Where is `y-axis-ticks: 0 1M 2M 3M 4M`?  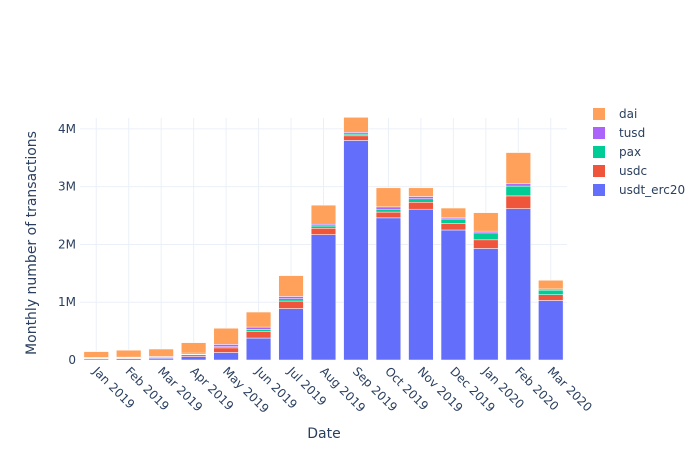
y-axis-ticks: 0 1M 2M 3M 4M is located at coordinates (67, 244).